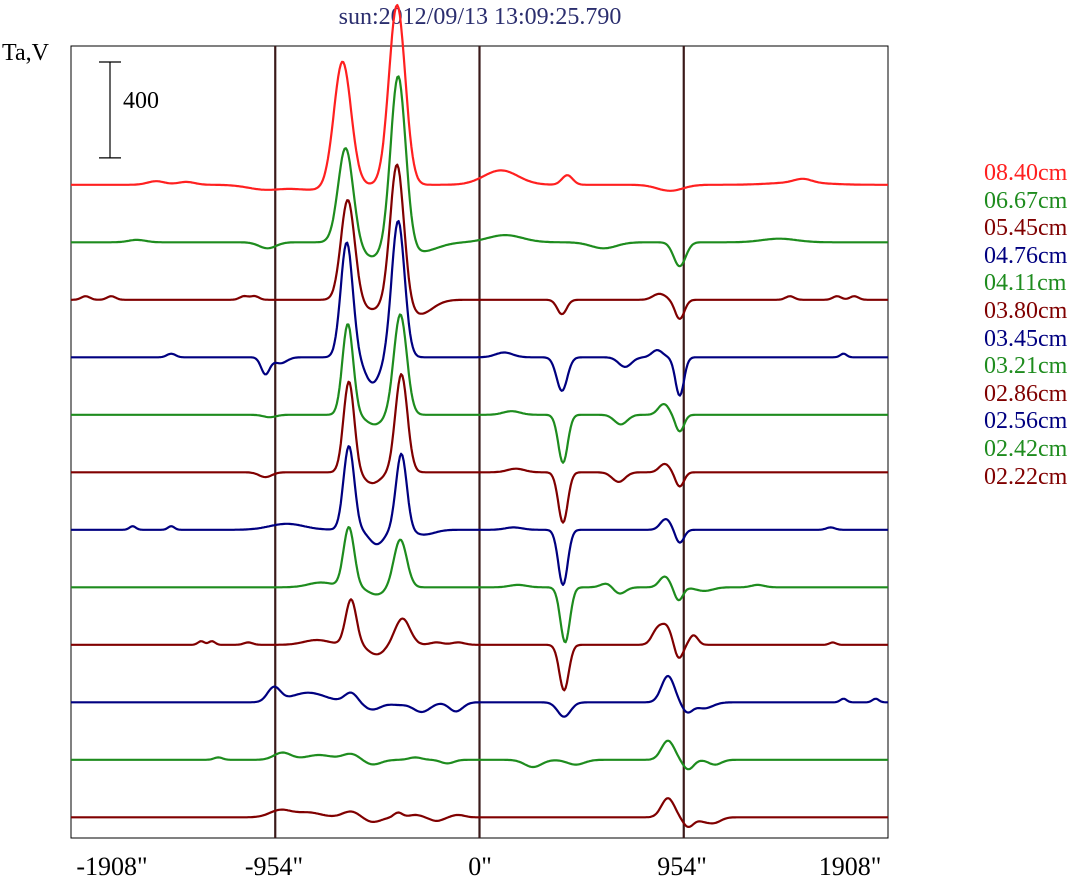 This screenshot has height=885, width=1086. I want to click on x-tick-label: -954", so click(274, 866).